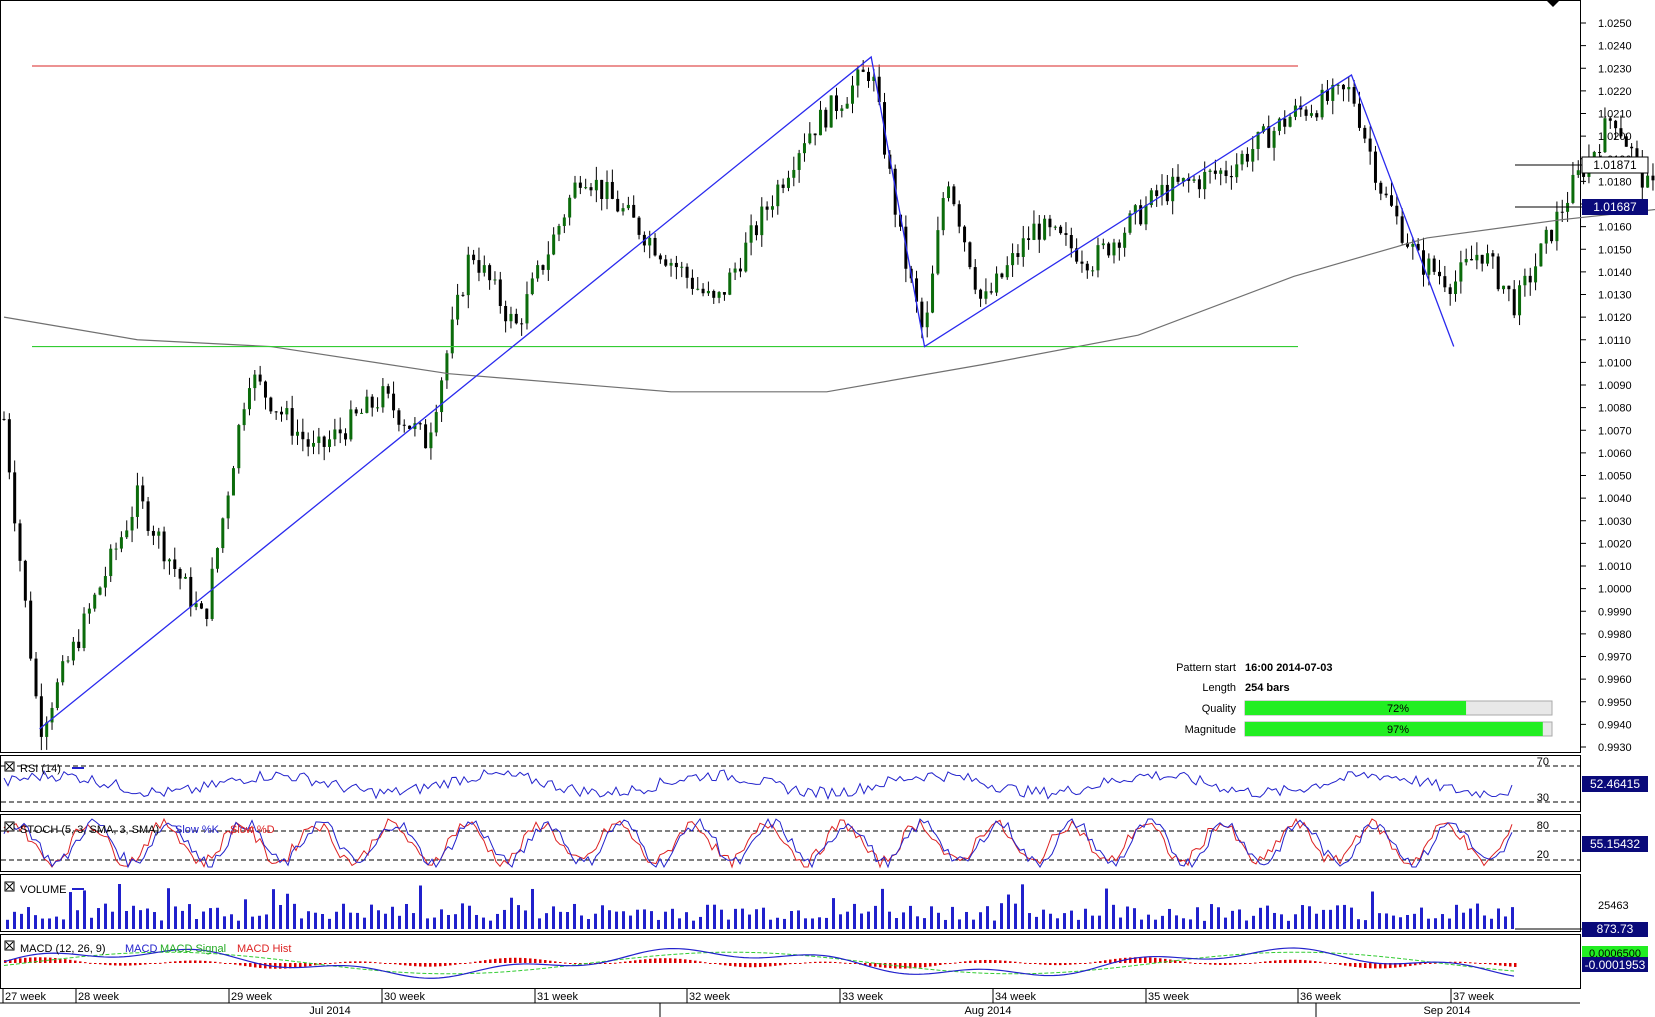 This screenshot has height=1017, width=1655. Describe the element at coordinates (1615, 725) in the screenshot. I see `price-tick-label: 0.9940` at that location.